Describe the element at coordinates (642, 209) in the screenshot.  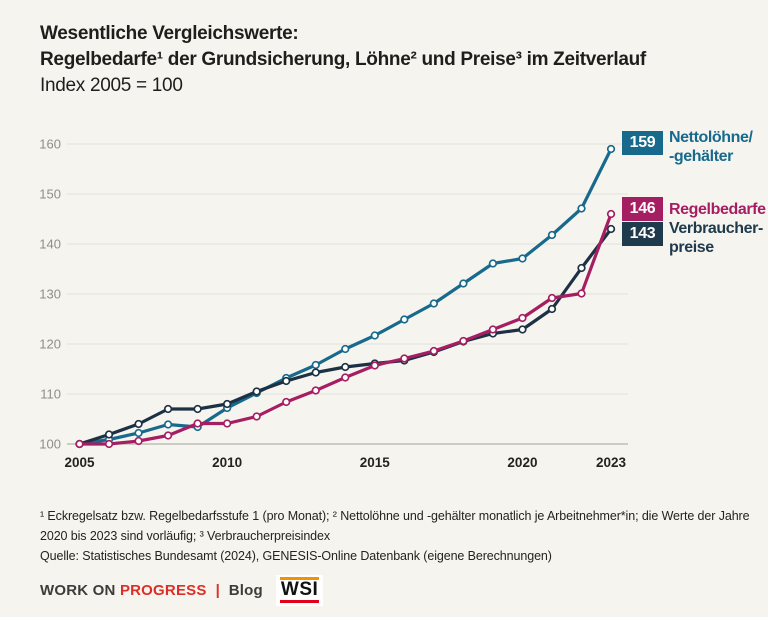
I see `value-badge-regelbedarfe: 146` at that location.